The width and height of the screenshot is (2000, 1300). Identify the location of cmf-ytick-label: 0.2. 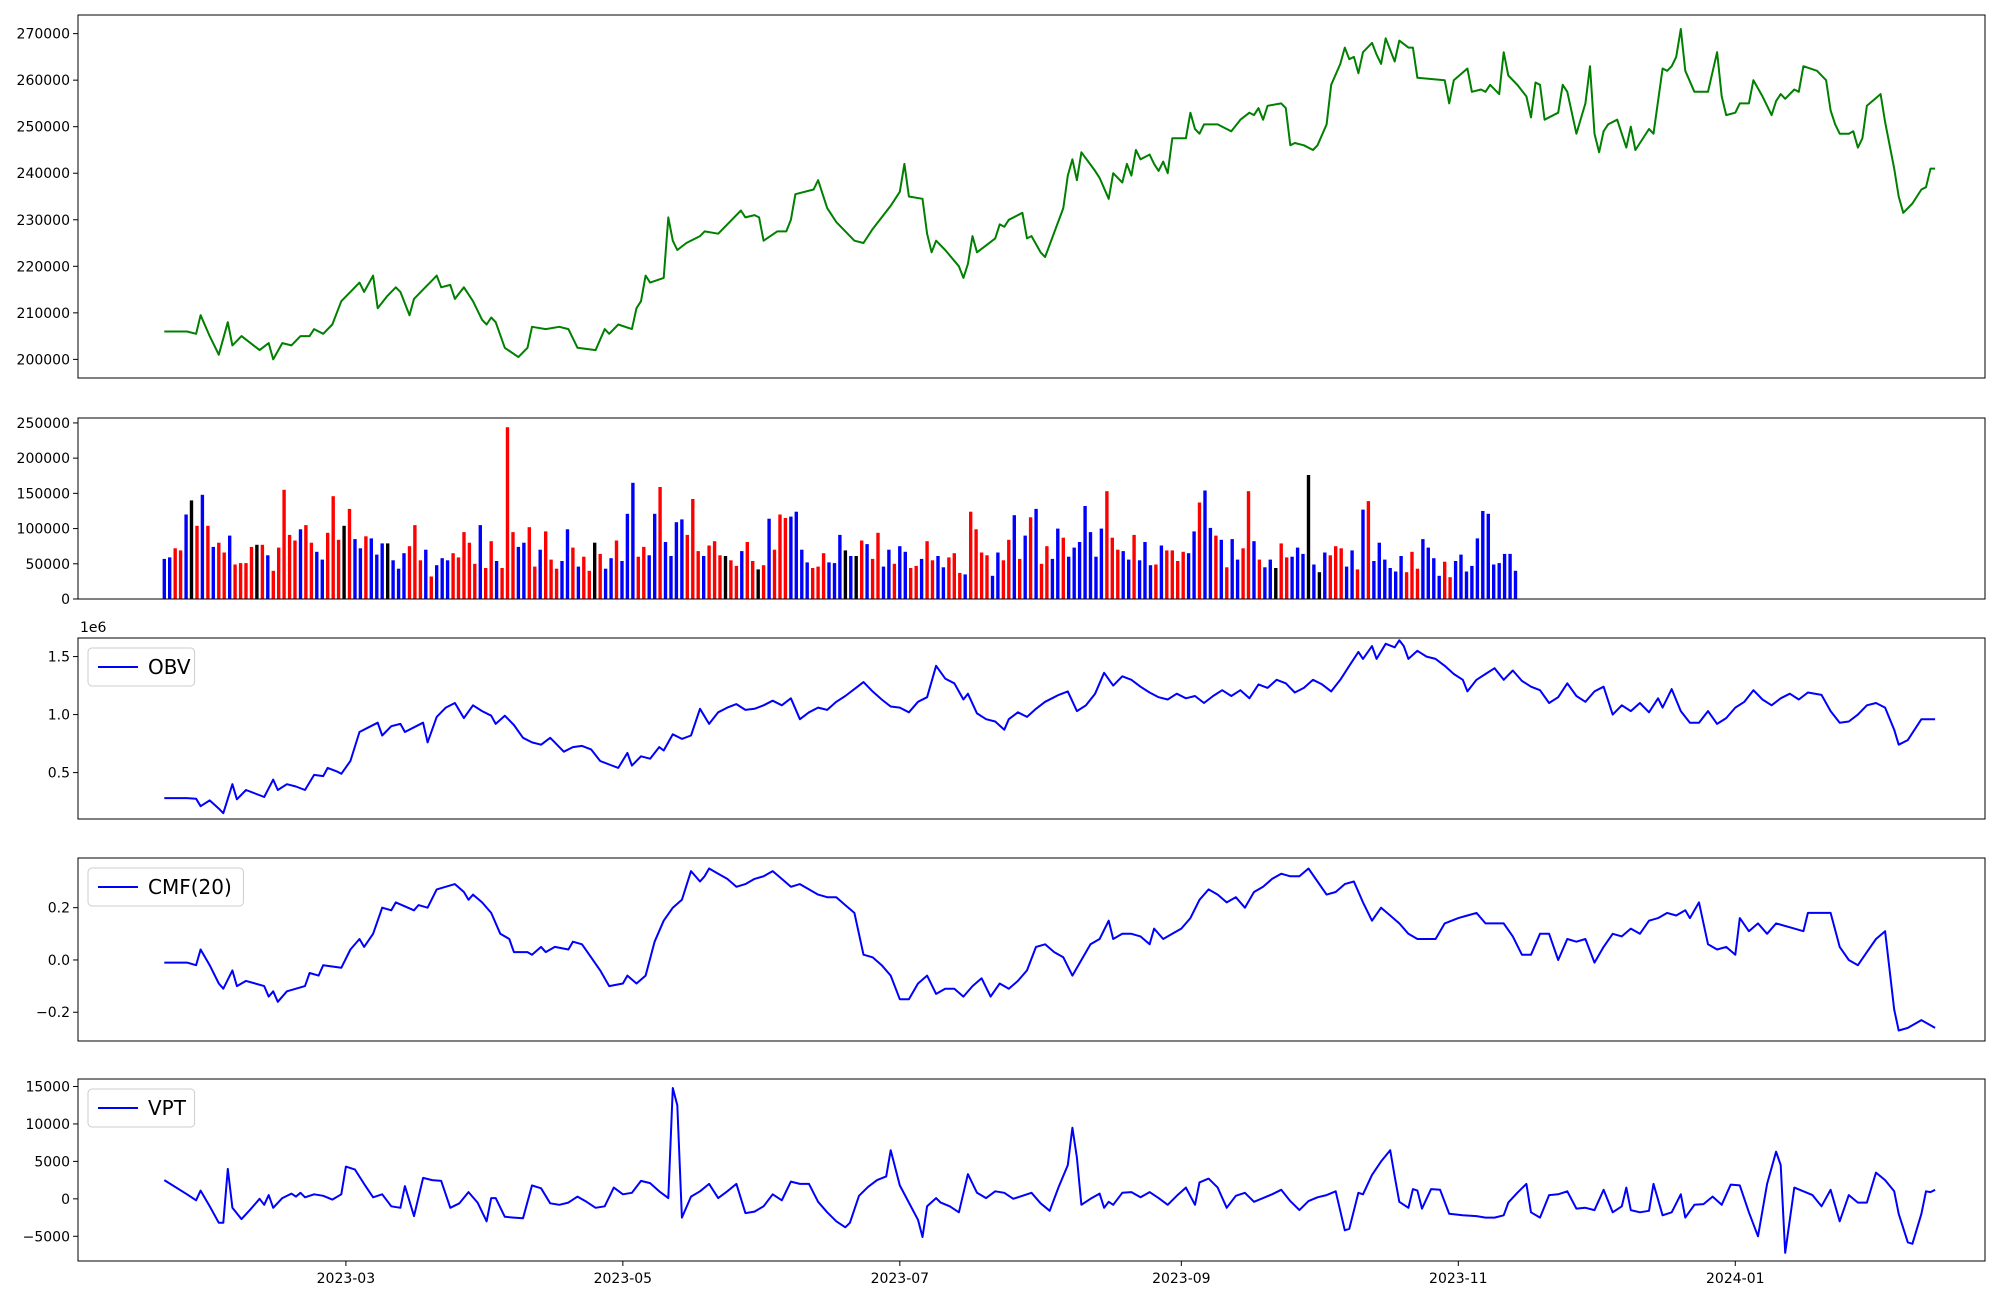
(59, 909).